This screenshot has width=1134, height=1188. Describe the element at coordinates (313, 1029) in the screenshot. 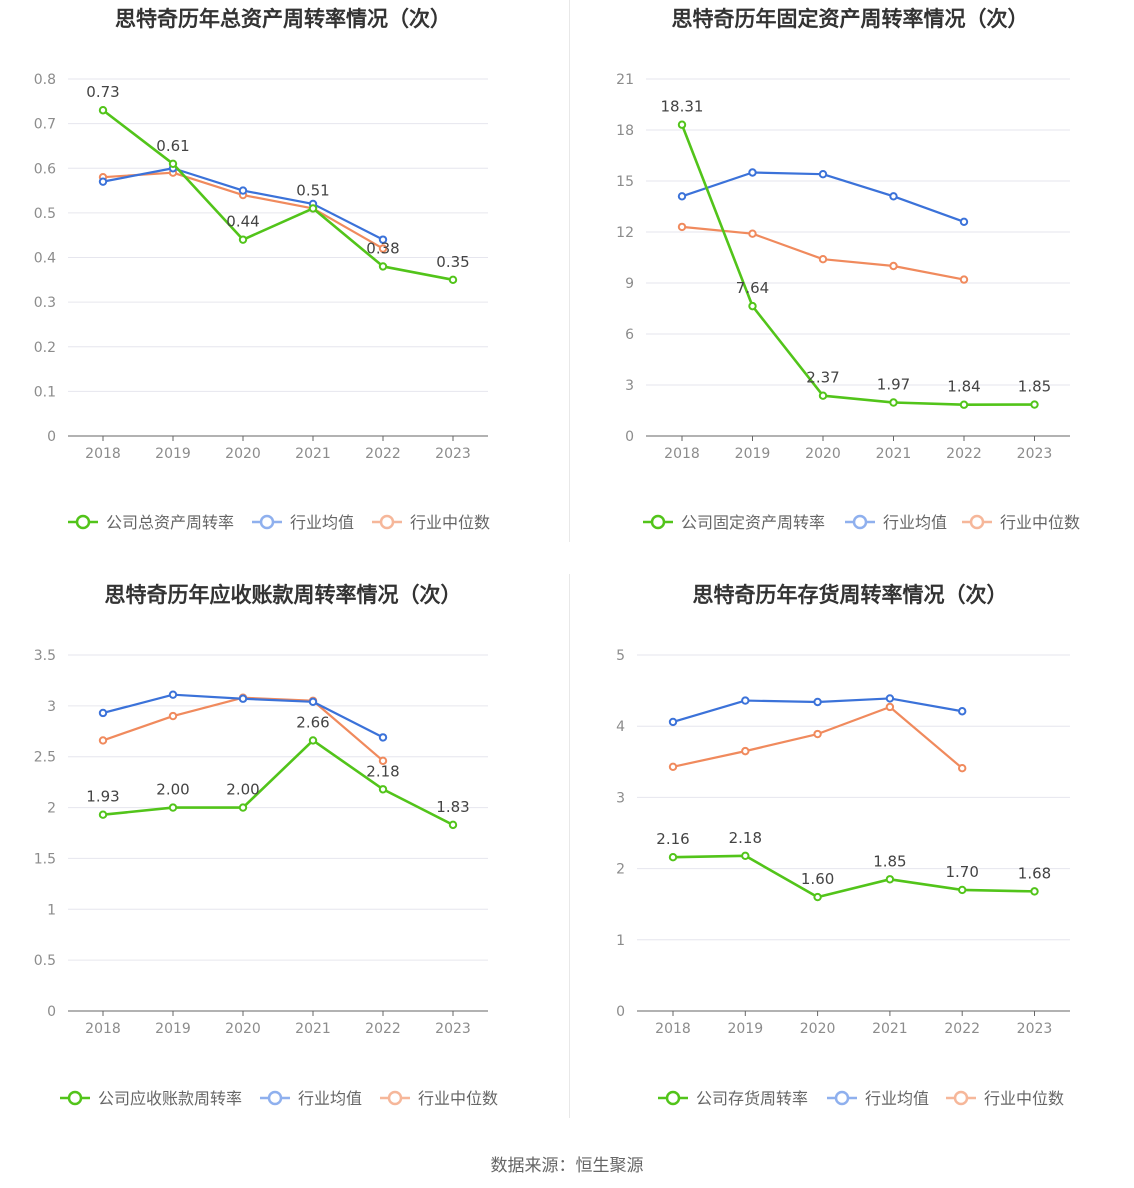

I see `x-tick-label: 2021` at that location.